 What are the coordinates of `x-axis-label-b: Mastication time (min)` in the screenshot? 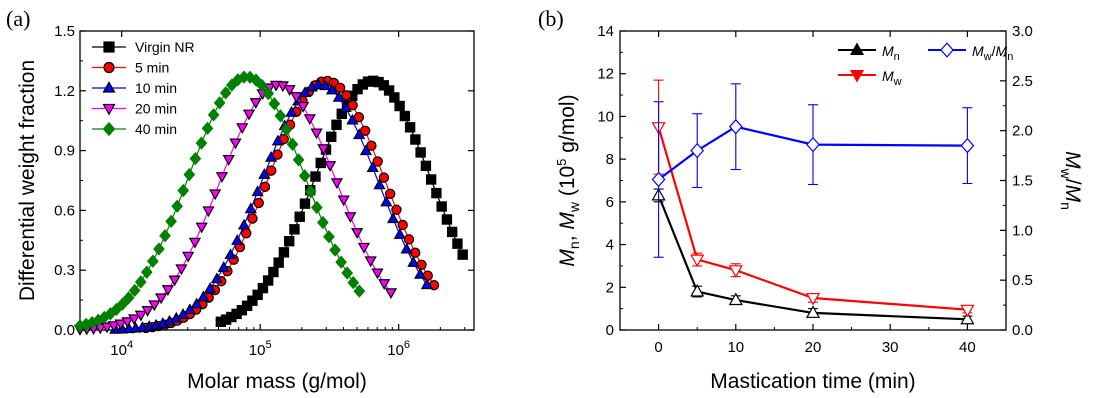 It's located at (812, 381).